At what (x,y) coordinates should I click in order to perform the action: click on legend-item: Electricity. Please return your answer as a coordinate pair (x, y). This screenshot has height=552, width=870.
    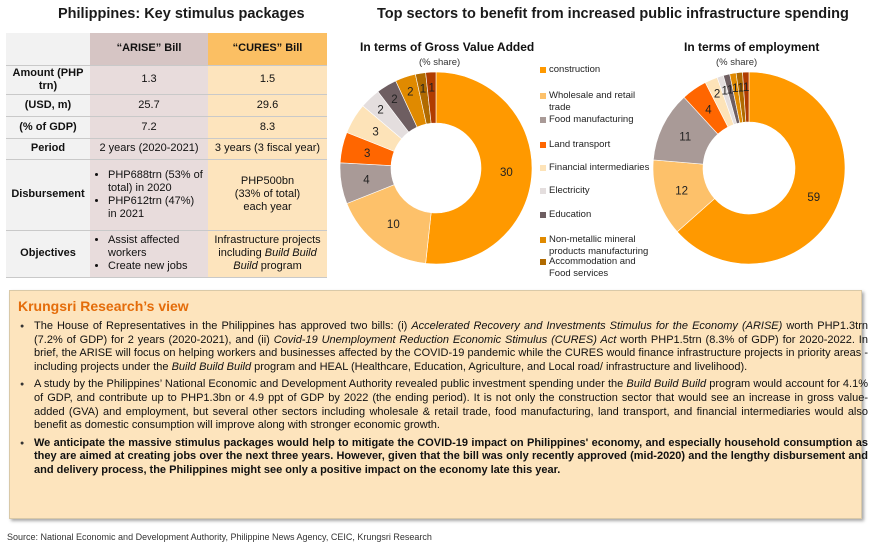
    Looking at the image, I should click on (565, 191).